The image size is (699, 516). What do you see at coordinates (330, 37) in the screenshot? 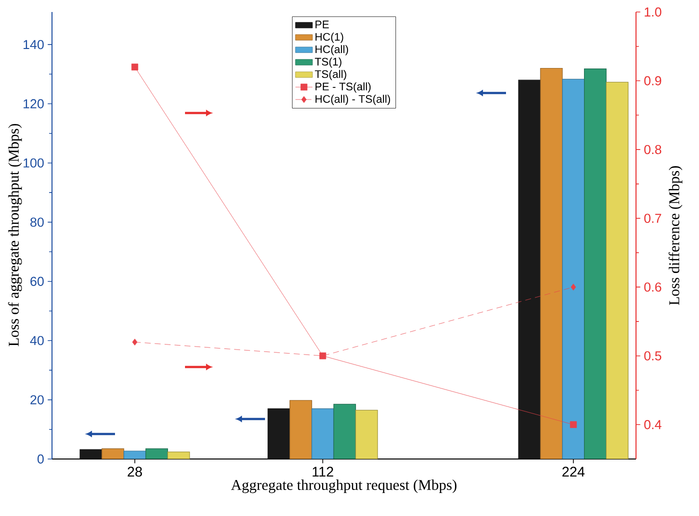
I see `legend-label: HC(1)` at bounding box center [330, 37].